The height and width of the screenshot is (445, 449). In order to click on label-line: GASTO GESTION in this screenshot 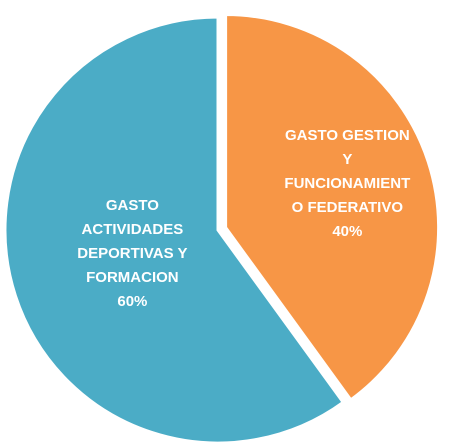, I will do `click(347, 135)`.